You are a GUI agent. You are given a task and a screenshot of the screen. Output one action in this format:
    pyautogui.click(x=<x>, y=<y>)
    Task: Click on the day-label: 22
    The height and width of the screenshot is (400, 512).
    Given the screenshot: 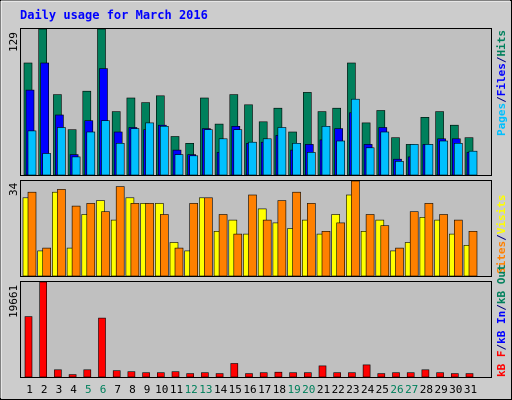 What is the action you would take?
    pyautogui.click(x=338, y=389)
    